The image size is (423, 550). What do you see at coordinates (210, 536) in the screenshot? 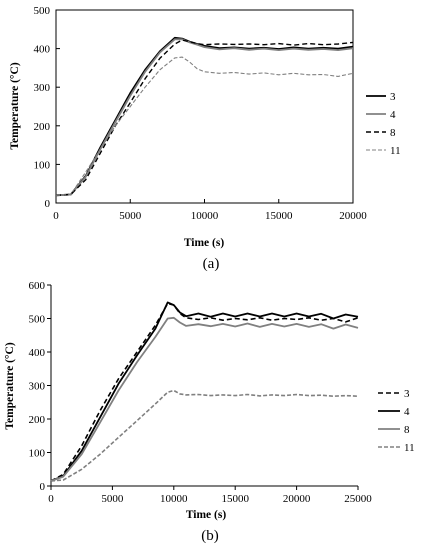
I see `panel-label-b: (b)` at bounding box center [210, 536].